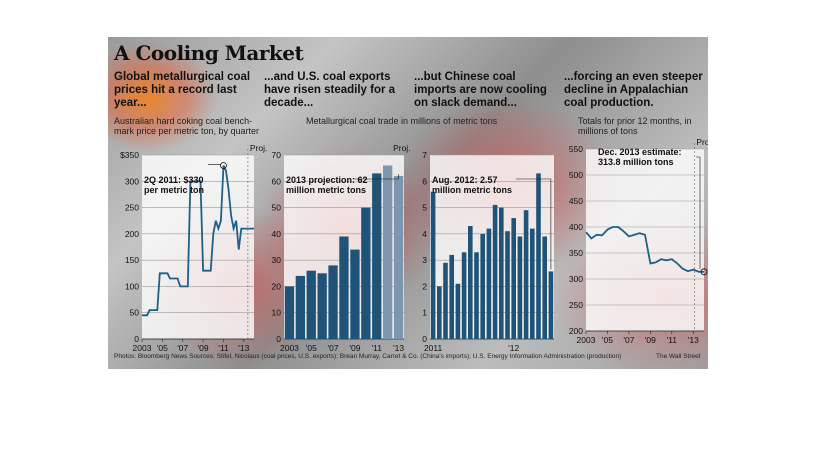  I want to click on prices-series-line, so click(198, 241).